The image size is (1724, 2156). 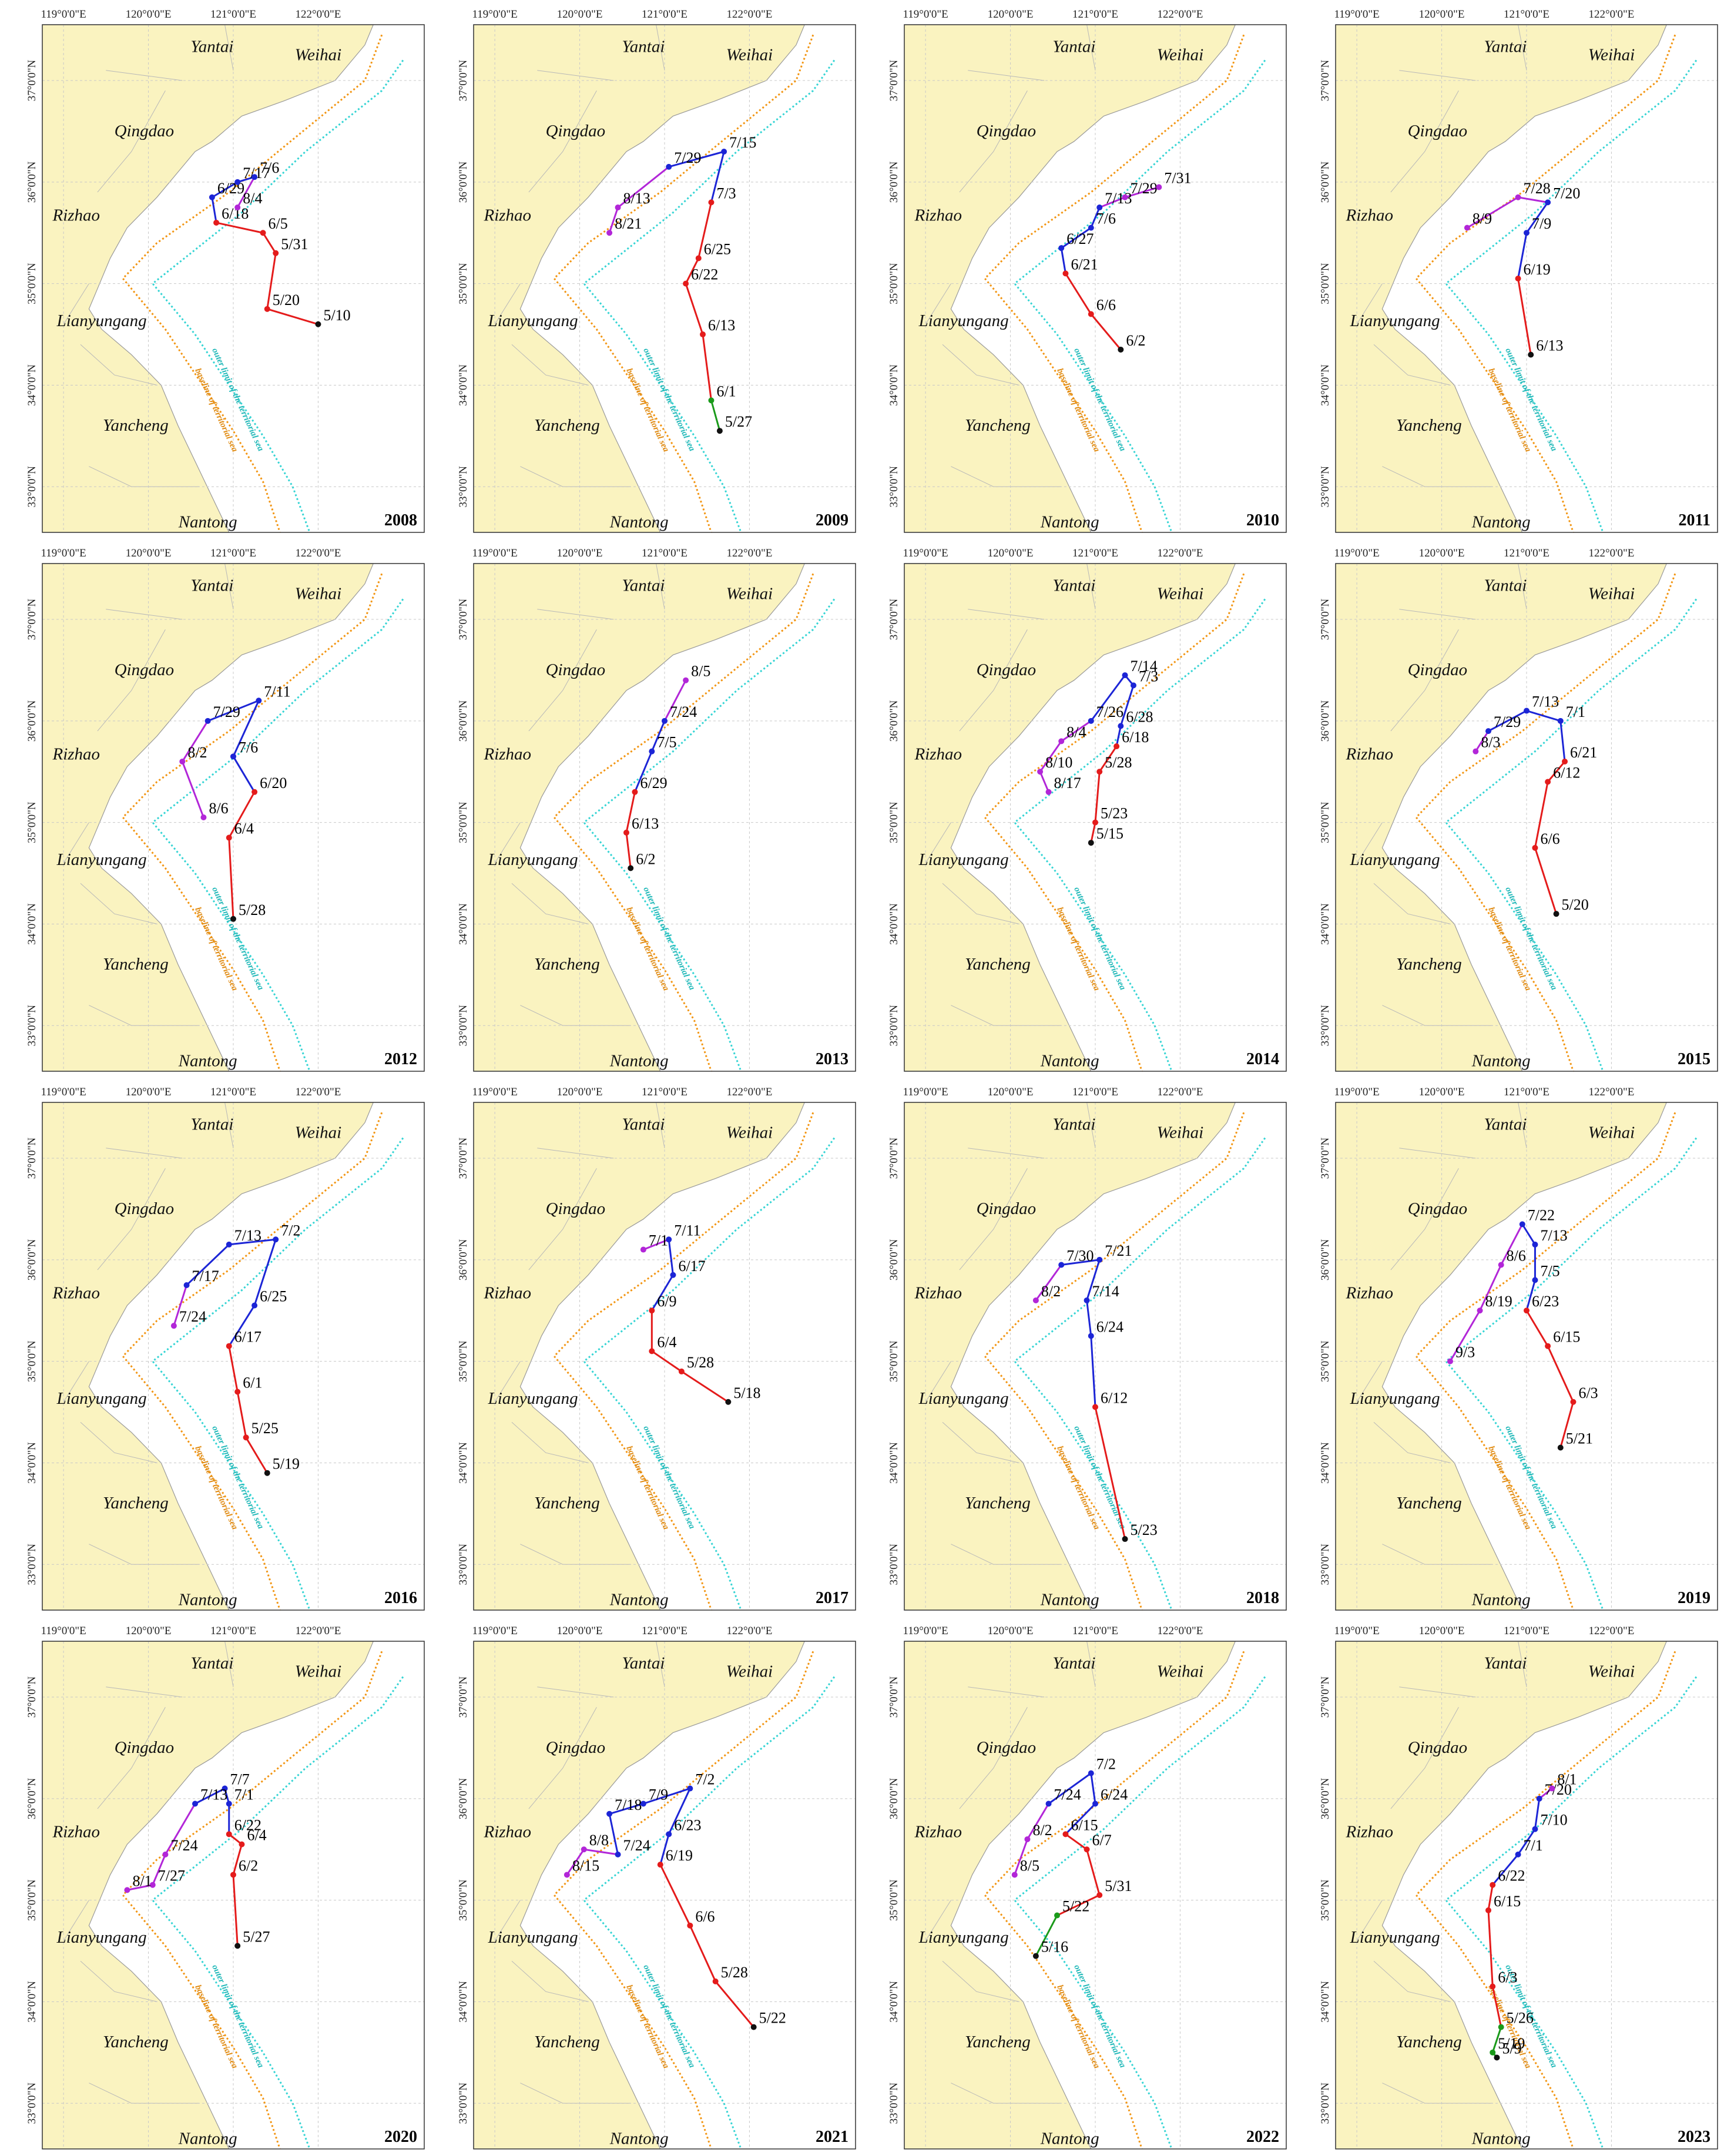 What do you see at coordinates (704, 274) in the screenshot?
I see `date-label: 6/22` at bounding box center [704, 274].